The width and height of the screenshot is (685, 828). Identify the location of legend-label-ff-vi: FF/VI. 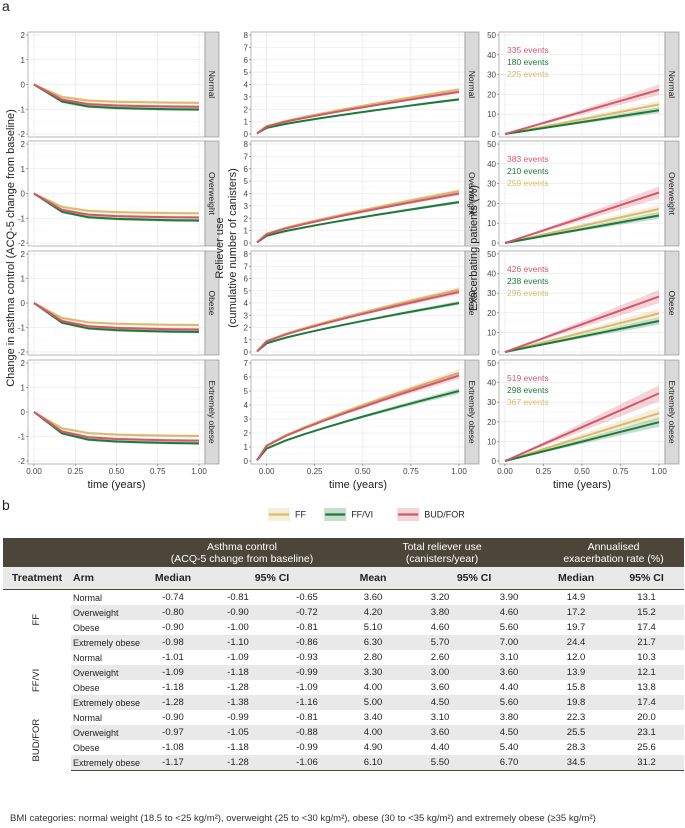
(362, 515).